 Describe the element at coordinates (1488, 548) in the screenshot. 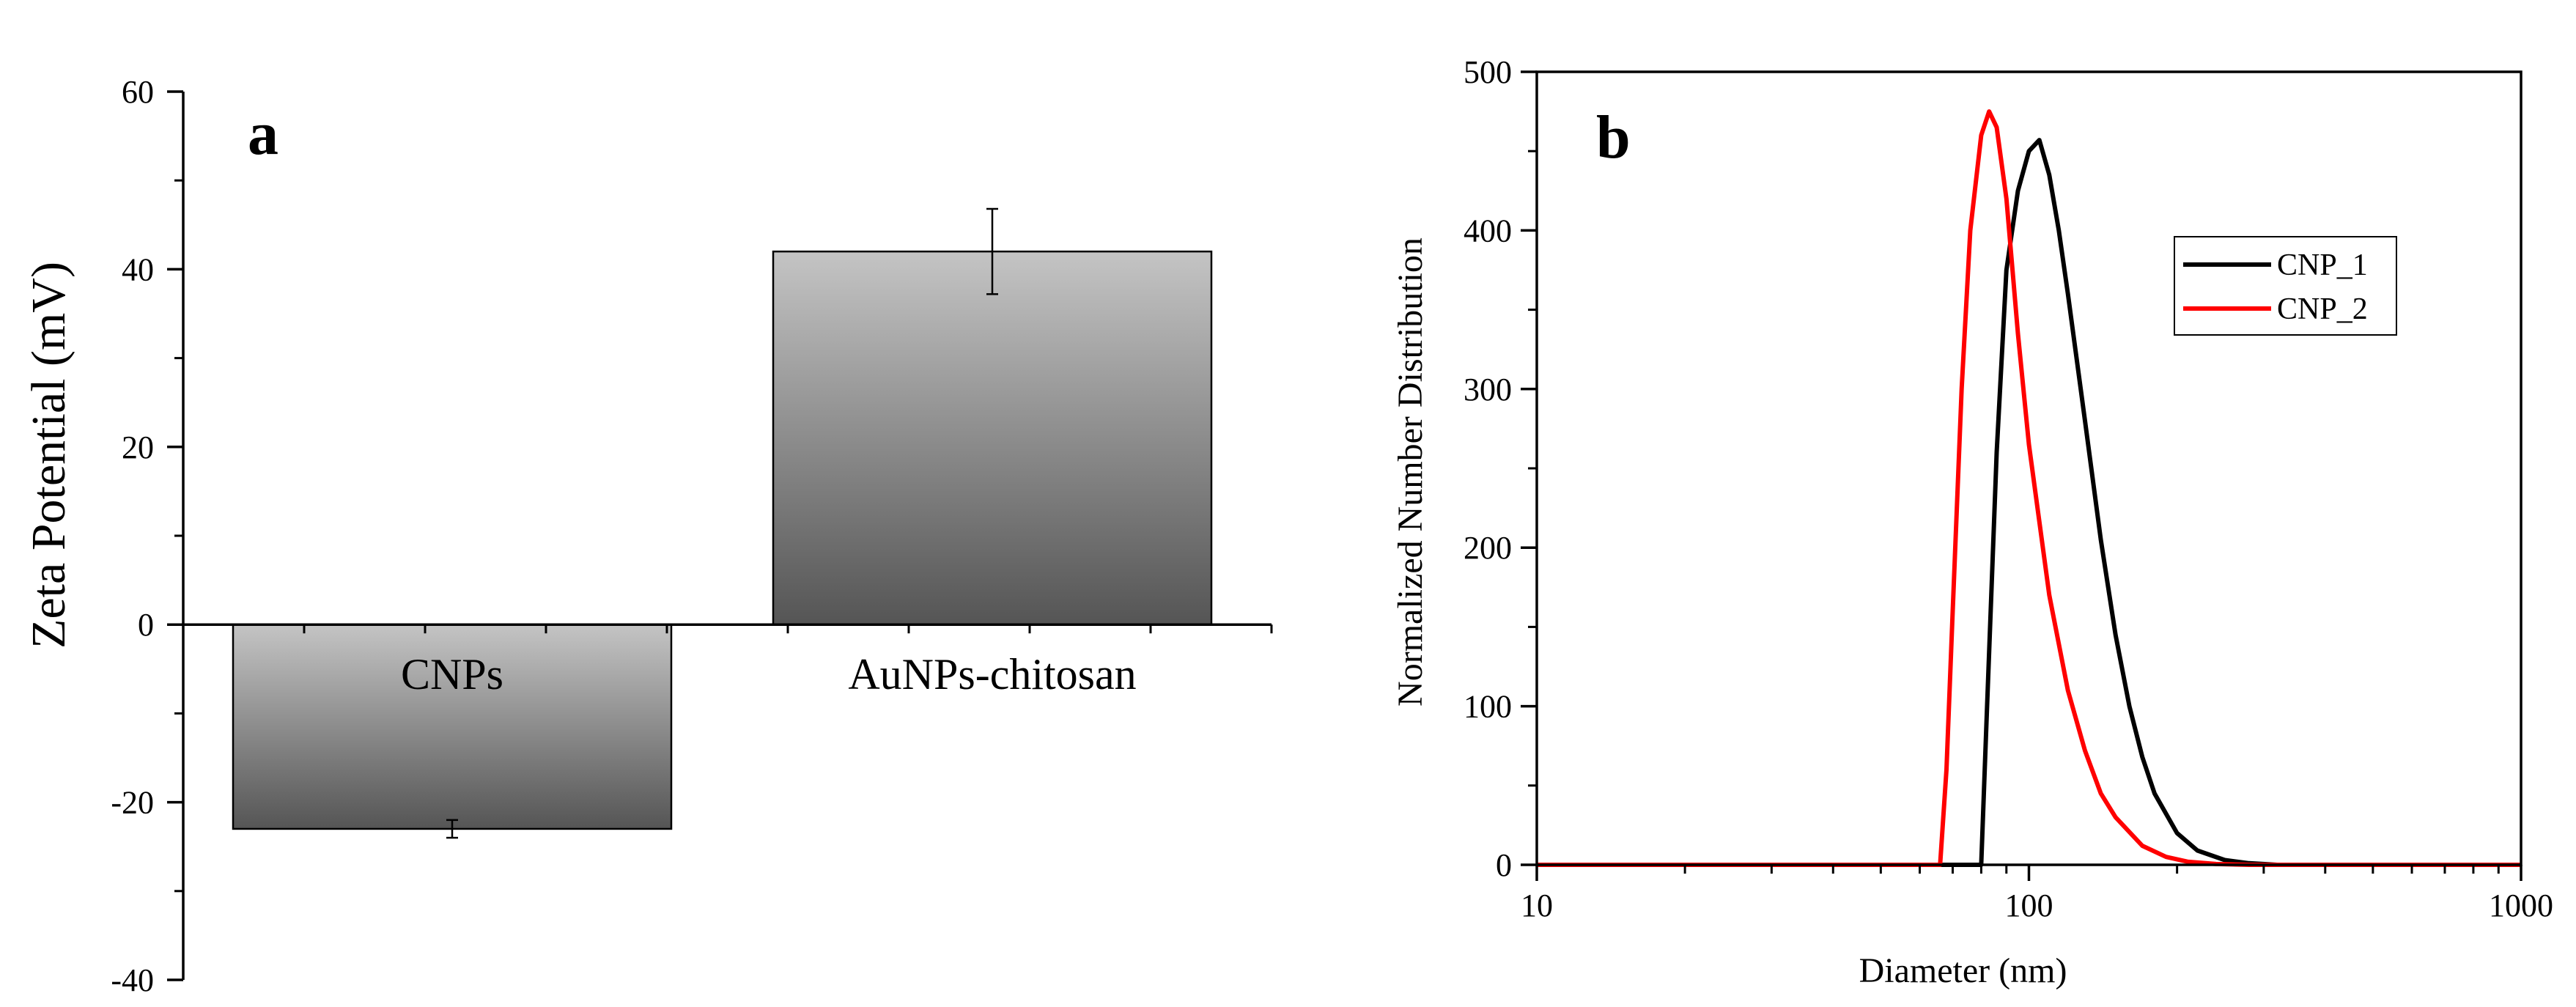

I see `y-tick-label: 200` at that location.